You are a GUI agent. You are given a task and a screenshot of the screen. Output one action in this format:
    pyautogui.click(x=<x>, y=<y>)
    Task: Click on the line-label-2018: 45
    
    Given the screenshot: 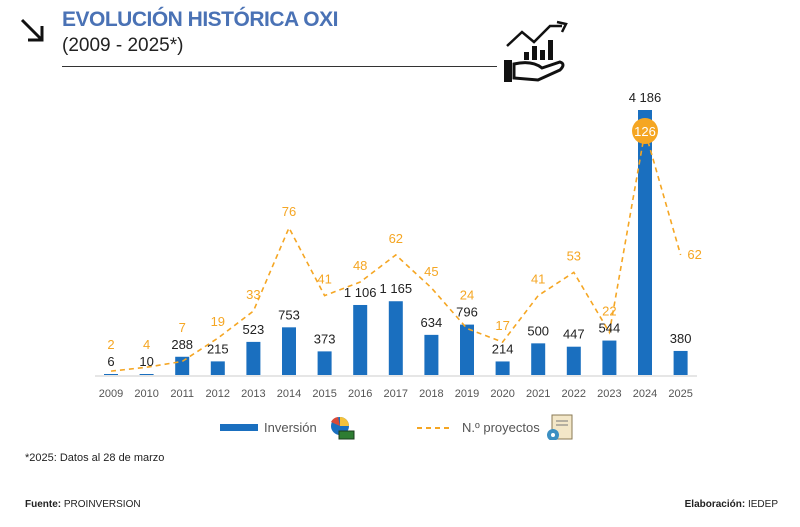 What is the action you would take?
    pyautogui.click(x=431, y=271)
    